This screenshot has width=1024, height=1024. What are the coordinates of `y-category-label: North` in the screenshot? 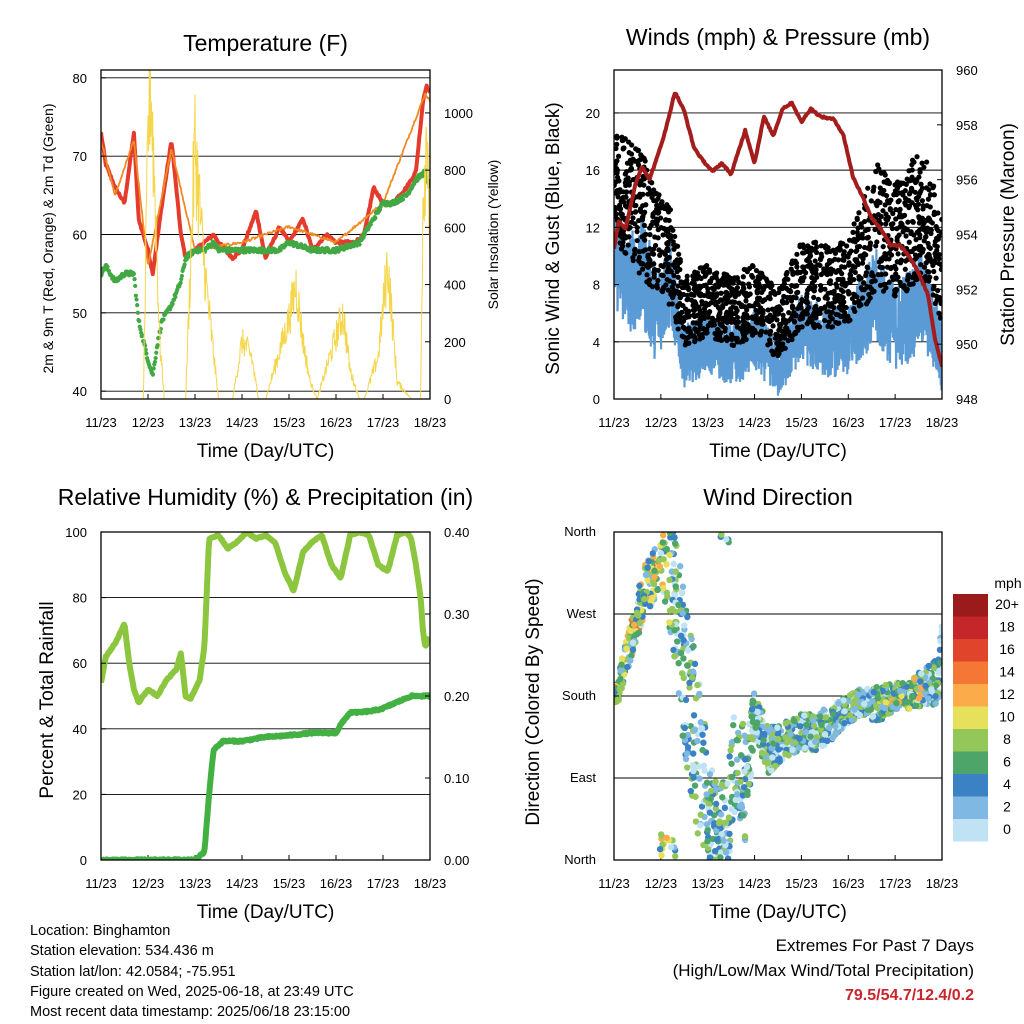 It's located at (580, 531).